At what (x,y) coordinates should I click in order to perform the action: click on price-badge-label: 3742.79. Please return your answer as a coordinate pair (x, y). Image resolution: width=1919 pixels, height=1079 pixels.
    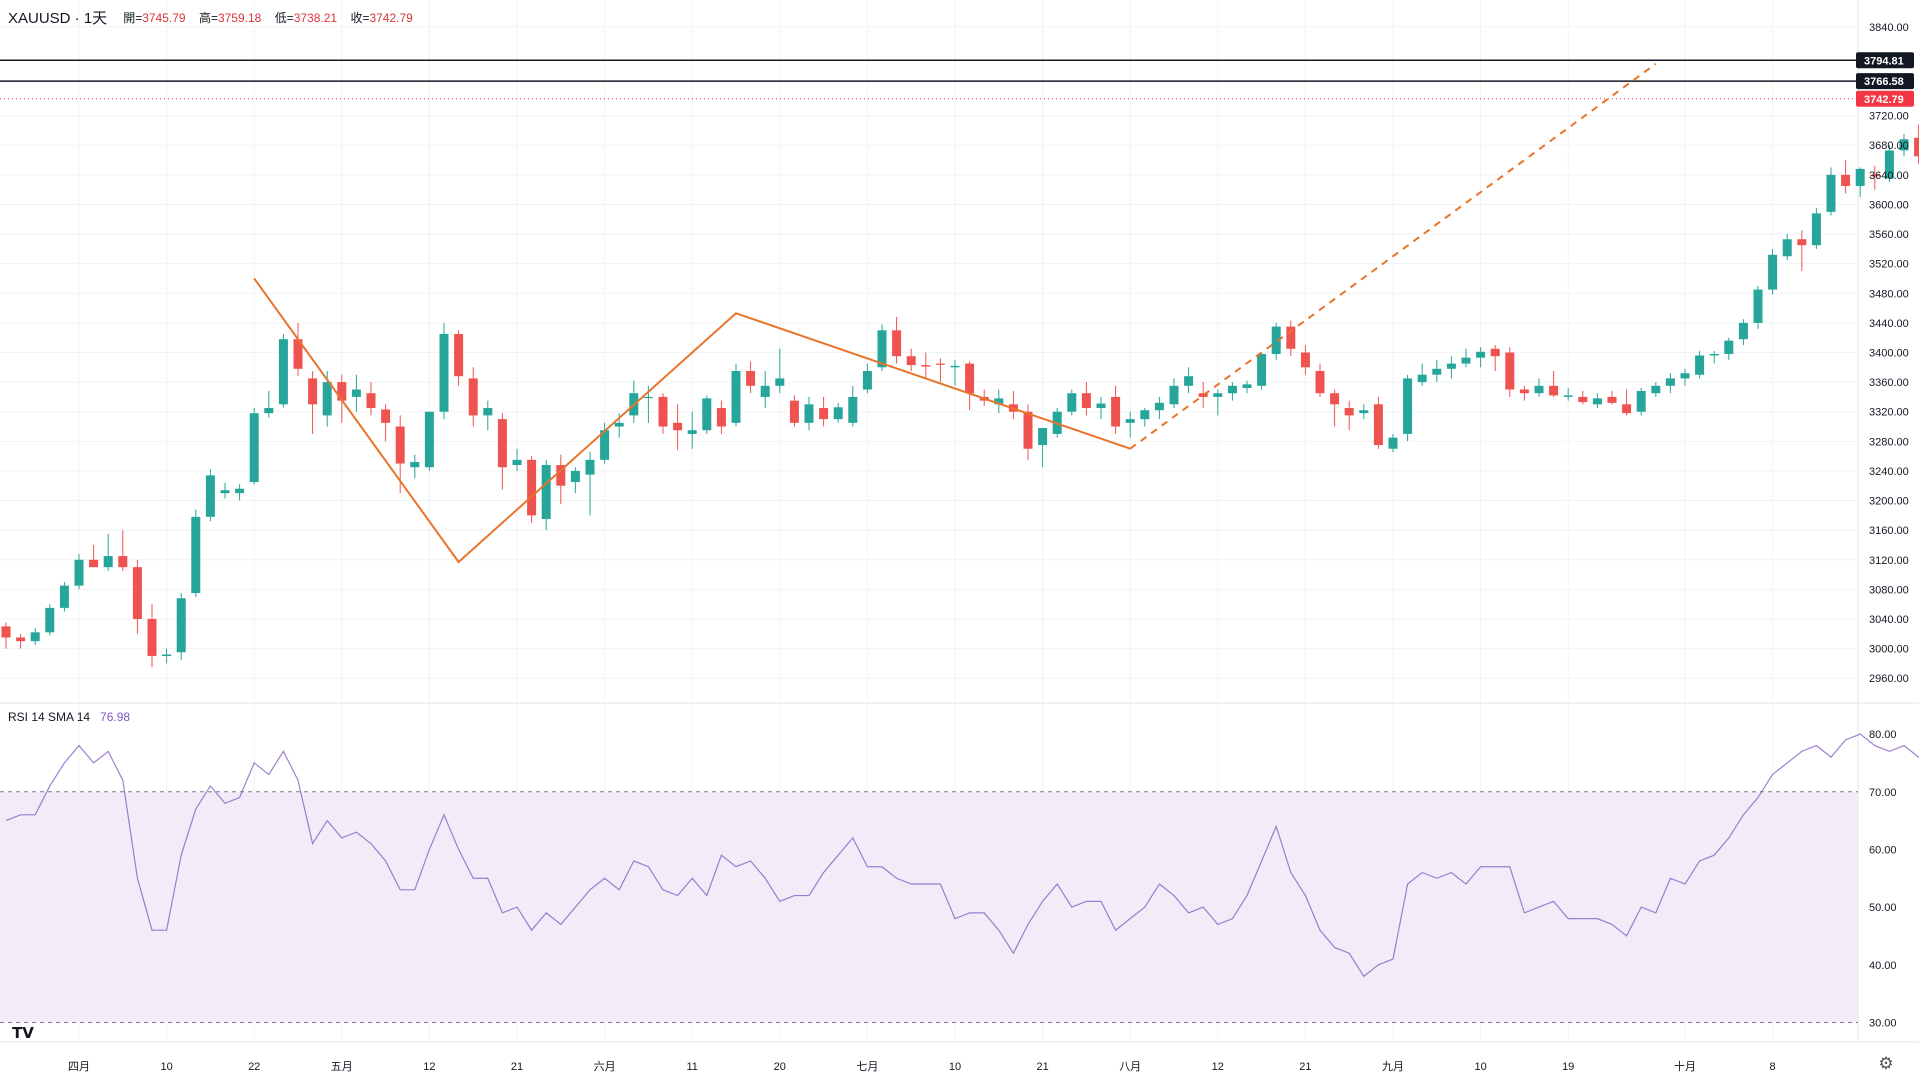
    Looking at the image, I should click on (1884, 100).